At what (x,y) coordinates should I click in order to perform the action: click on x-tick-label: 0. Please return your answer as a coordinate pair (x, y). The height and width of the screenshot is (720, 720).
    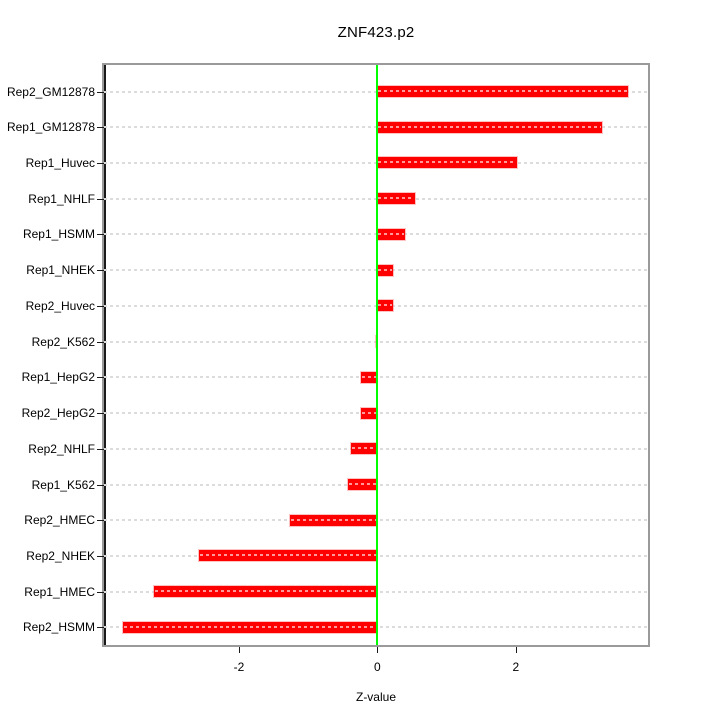
    Looking at the image, I should click on (377, 667).